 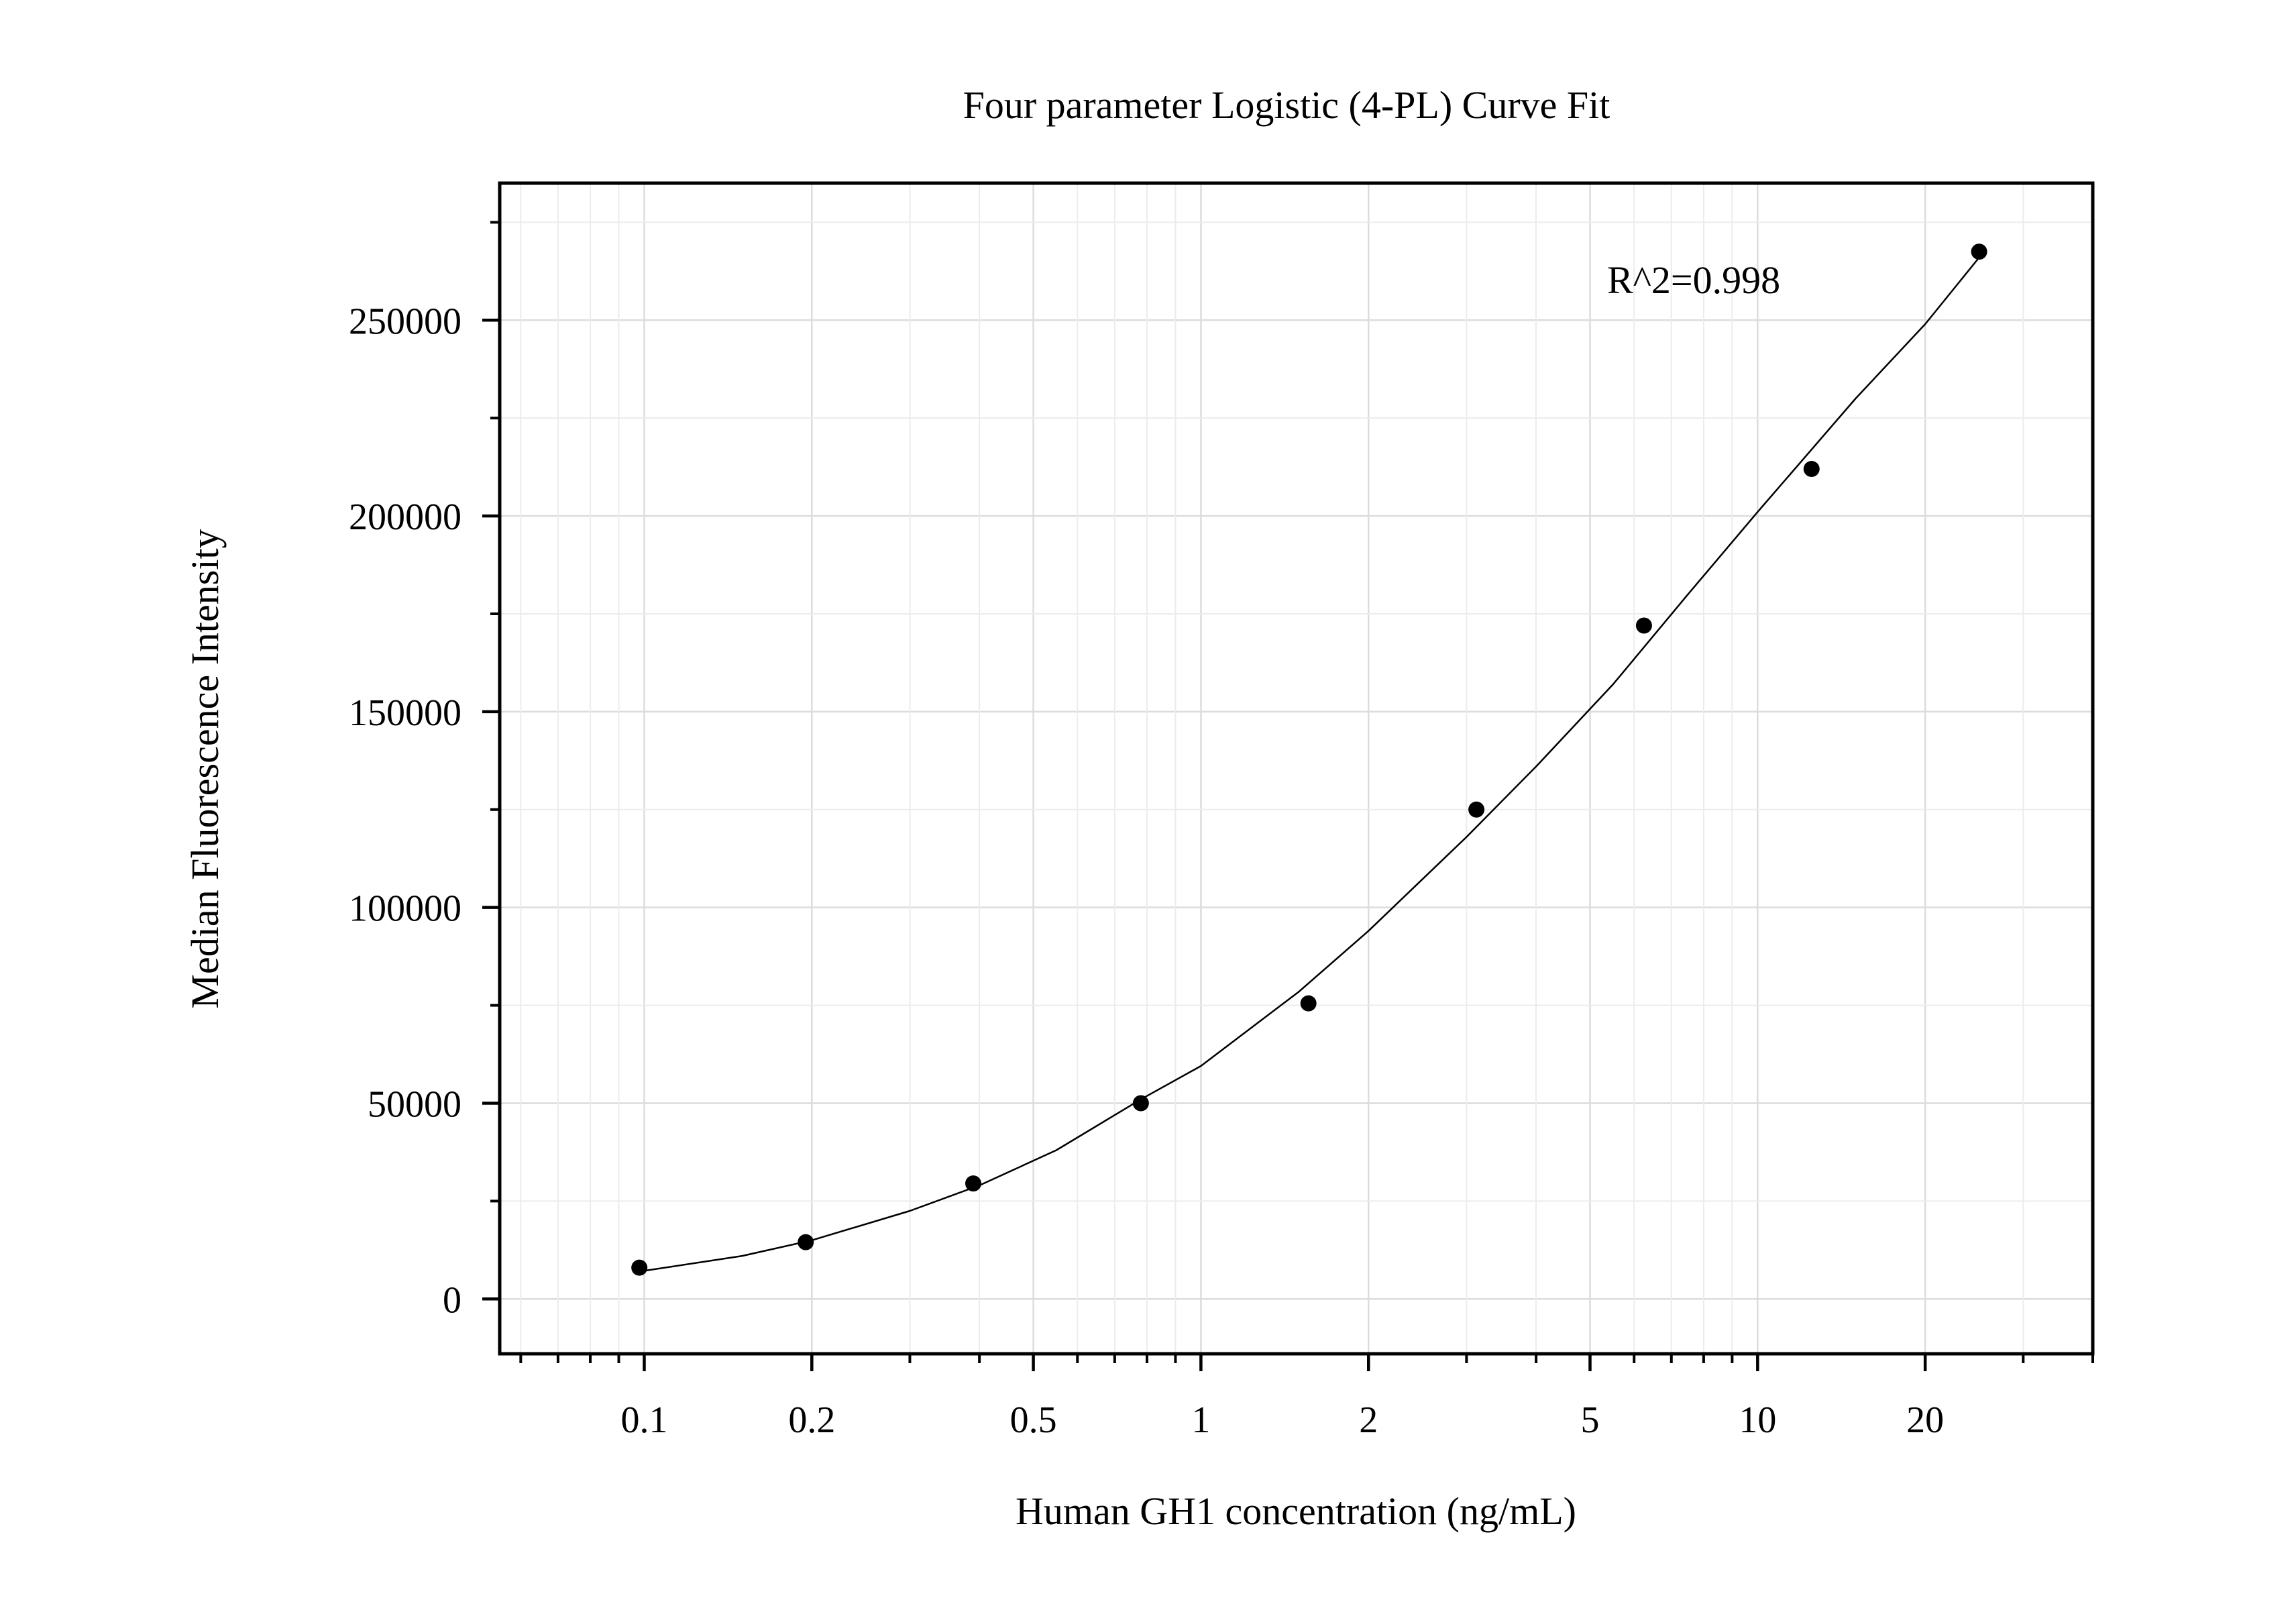 What do you see at coordinates (1925, 1420) in the screenshot?
I see `x-tick-label: 20` at bounding box center [1925, 1420].